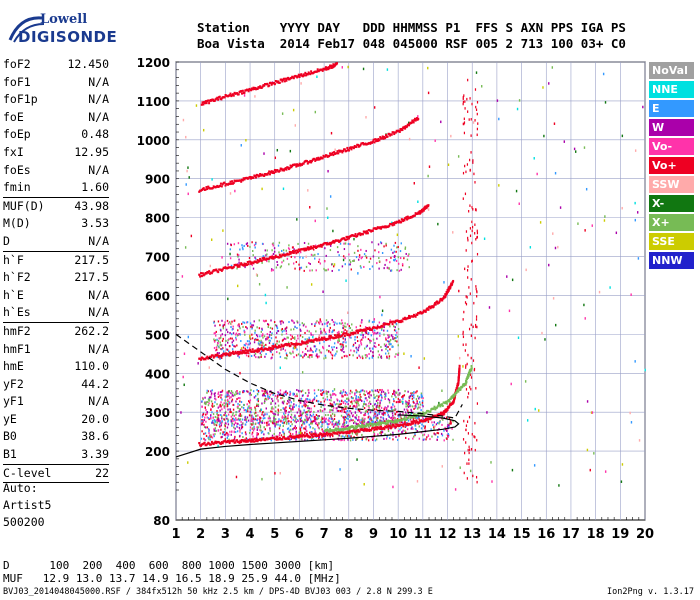 The image size is (700, 600). What do you see at coordinates (98, 116) in the screenshot?
I see `param-value: N/A` at bounding box center [98, 116].